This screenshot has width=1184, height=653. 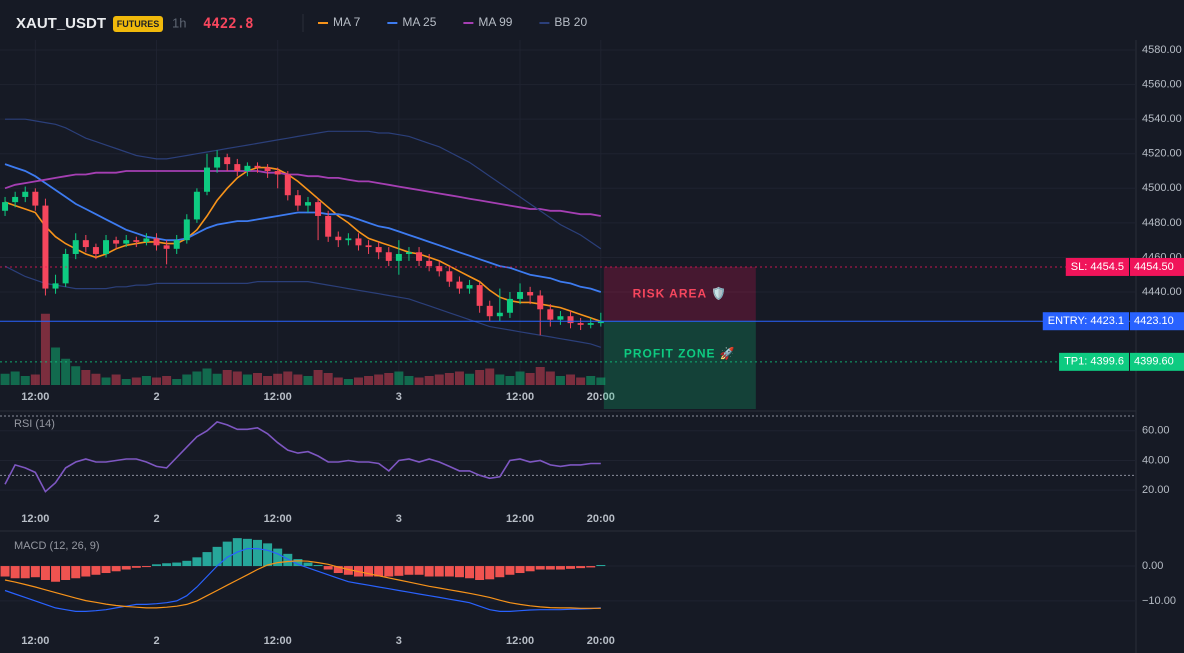 What do you see at coordinates (680, 353) in the screenshot?
I see `zone-label: PROFIT ZONE 🚀` at bounding box center [680, 353].